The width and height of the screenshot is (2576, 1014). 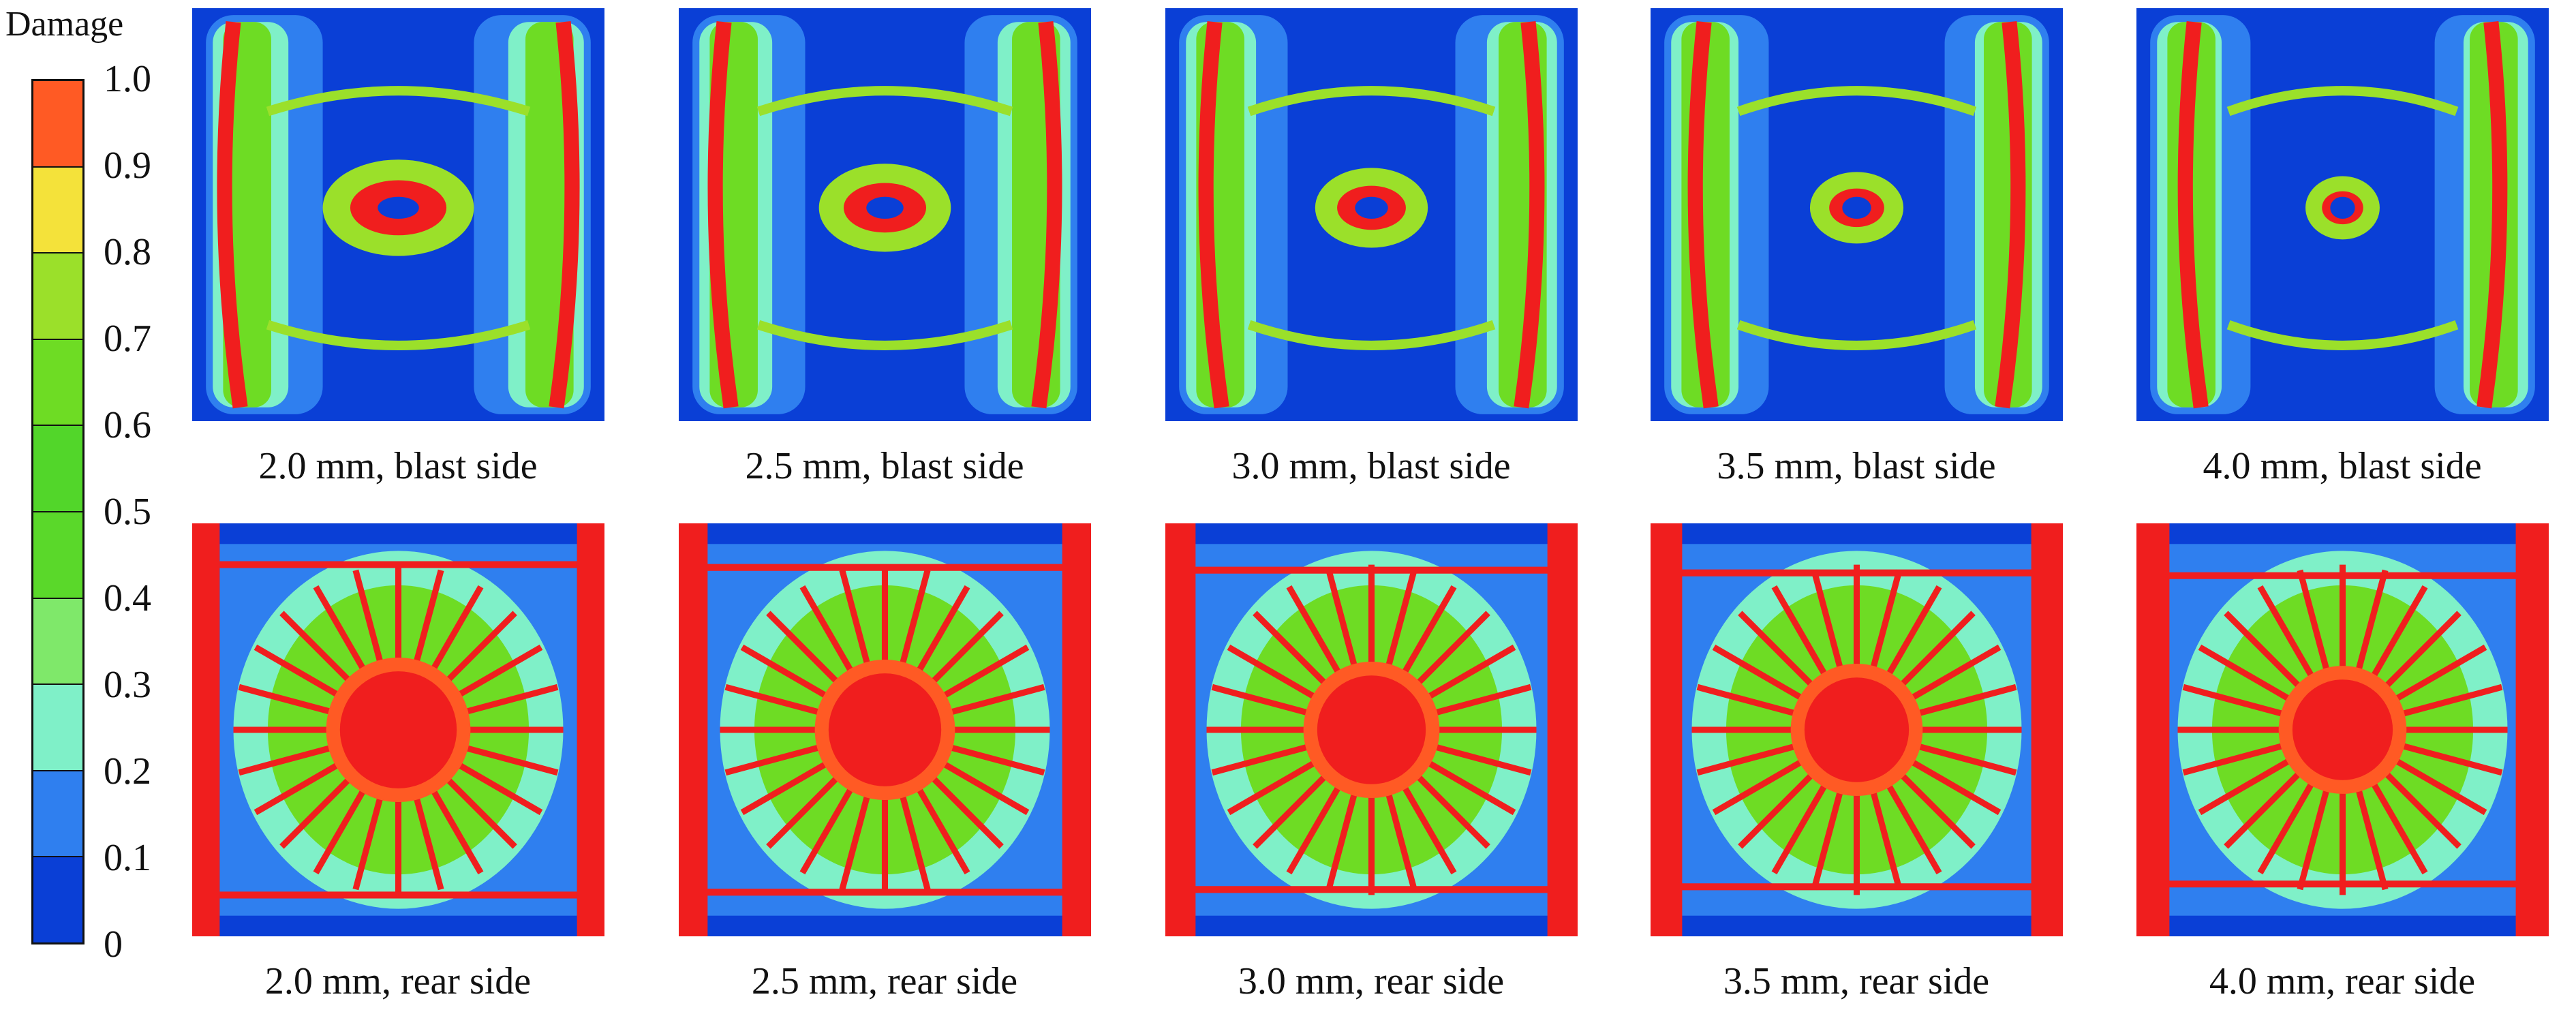 I want to click on legend-tick-label: 0.4, so click(x=128, y=598).